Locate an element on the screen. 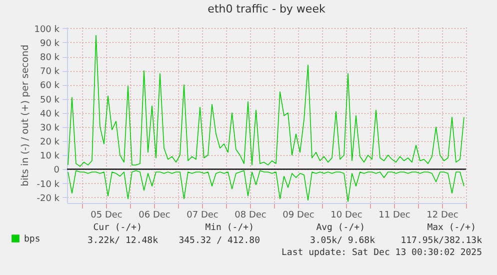  x-tick-label: 09 Dec is located at coordinates (298, 215).